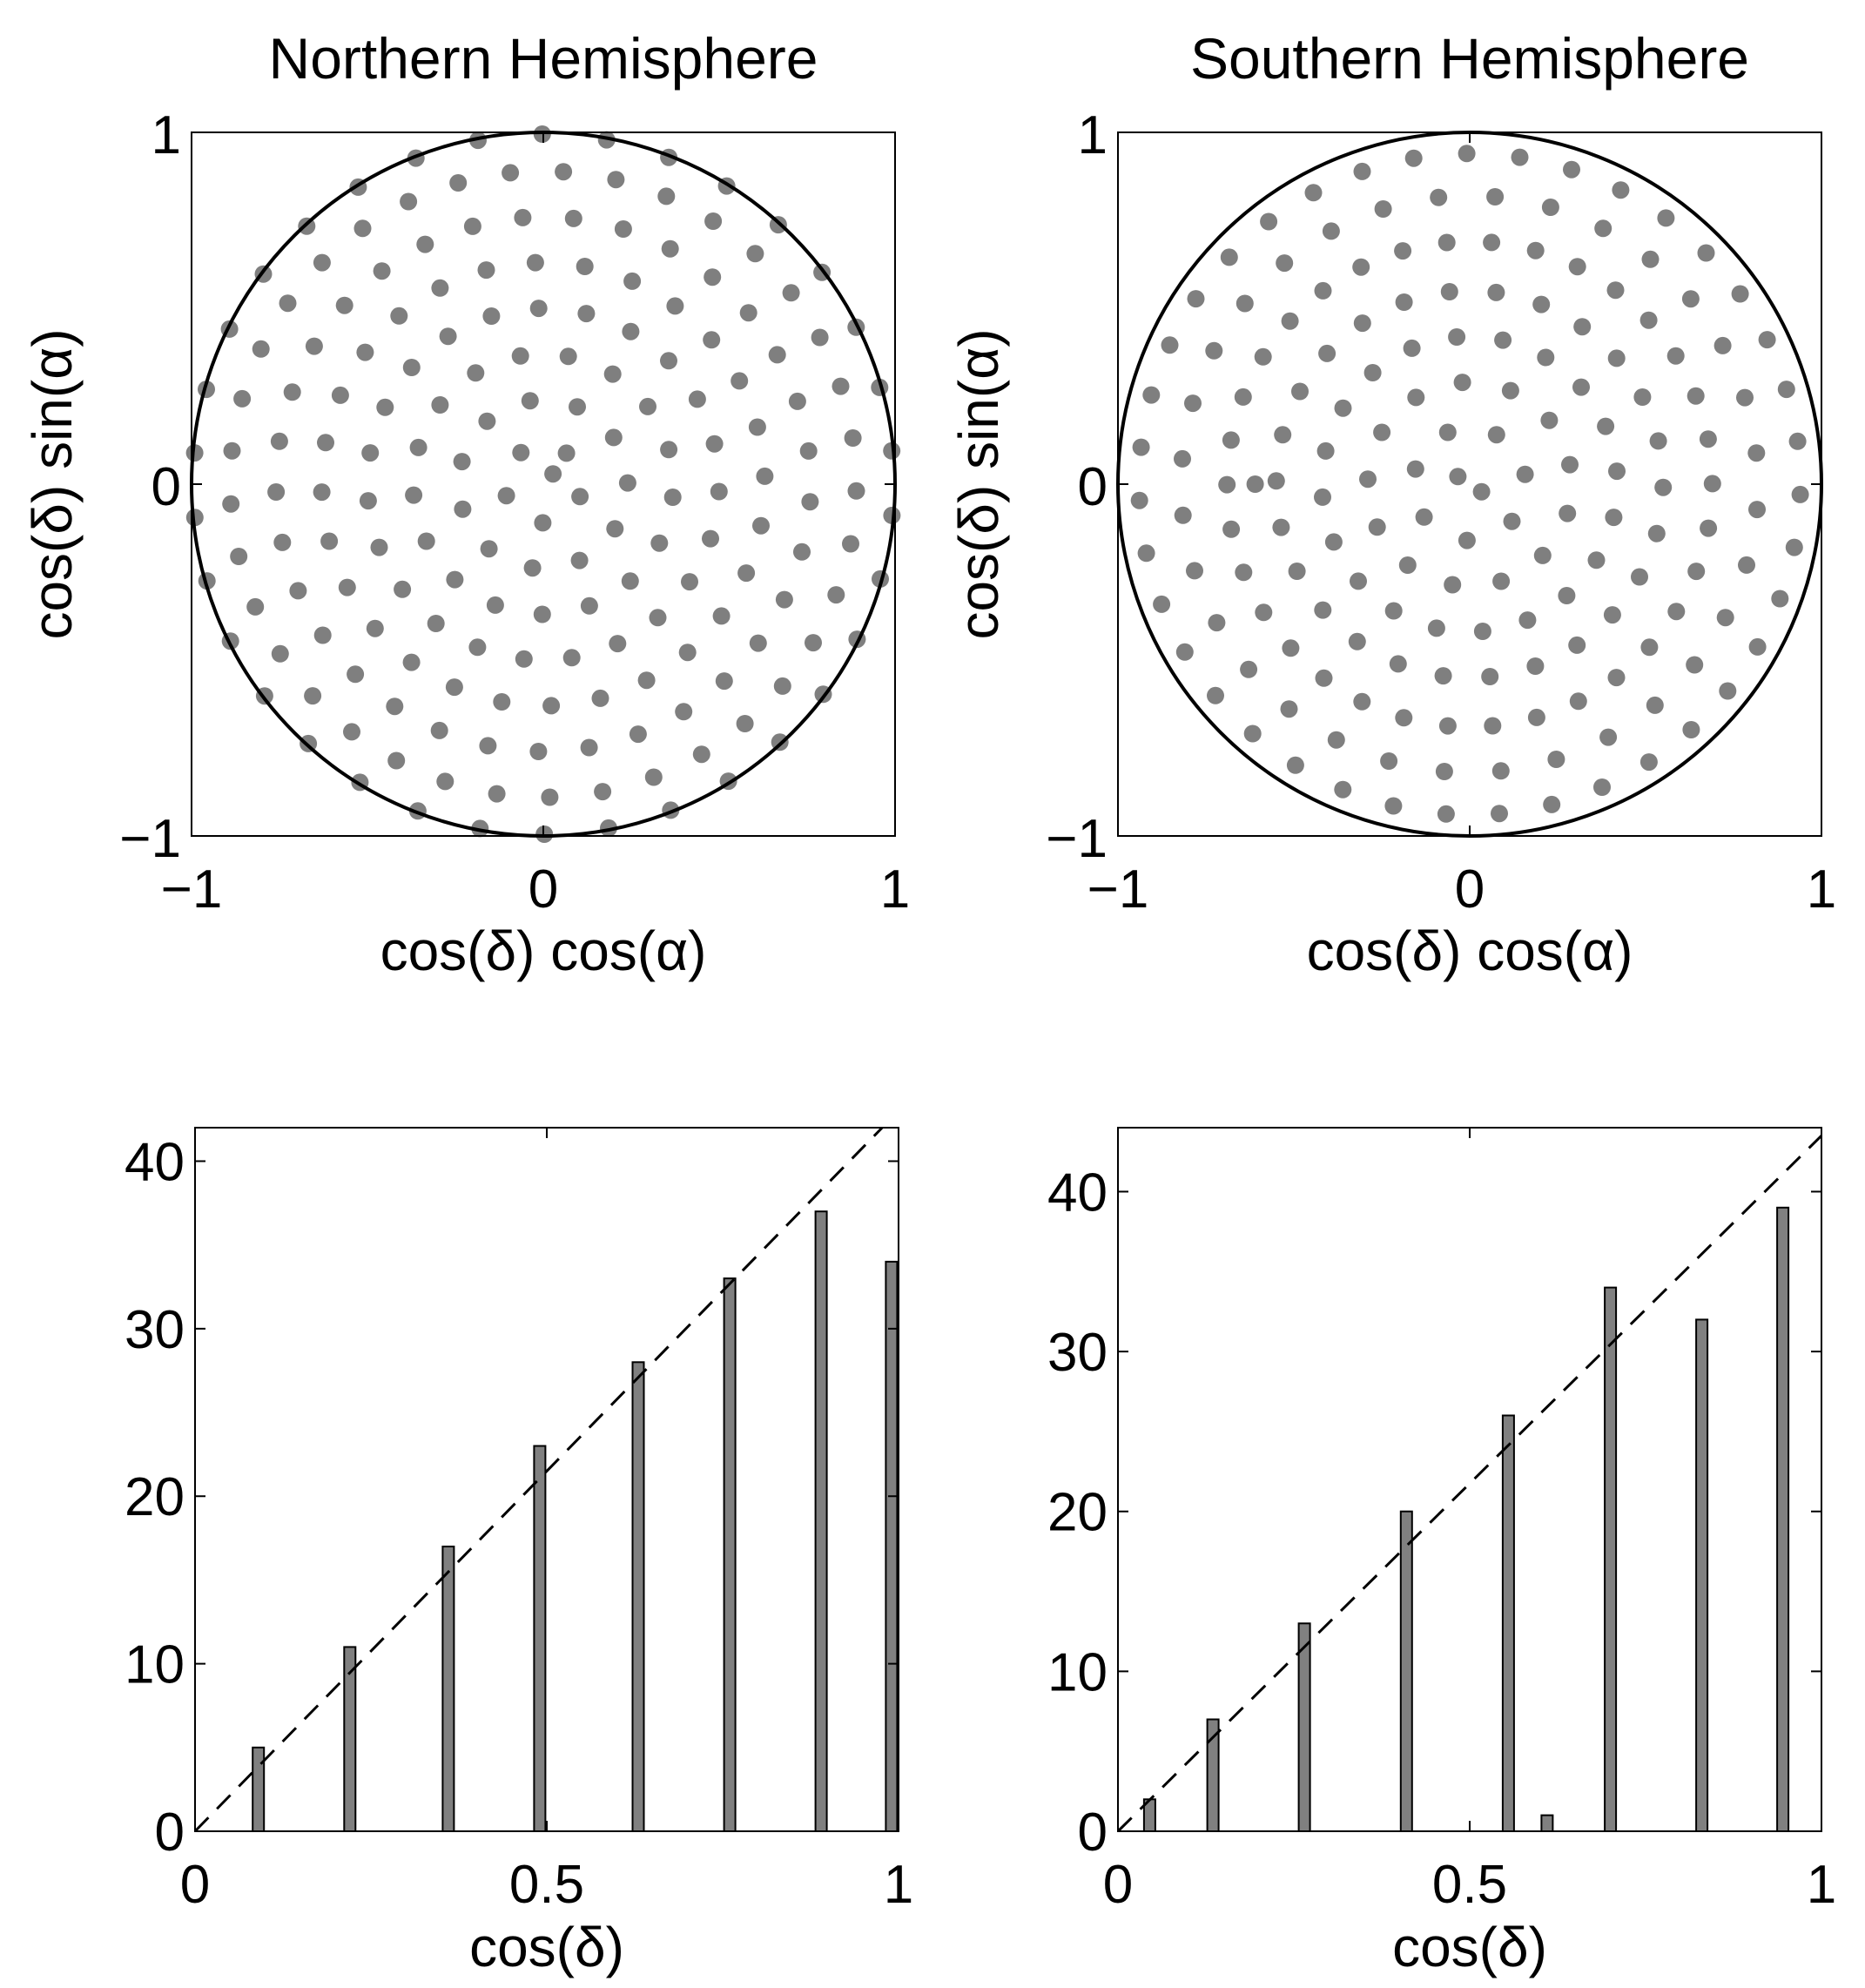  I want to click on north-title: Northern Hemisphere, so click(543, 58).